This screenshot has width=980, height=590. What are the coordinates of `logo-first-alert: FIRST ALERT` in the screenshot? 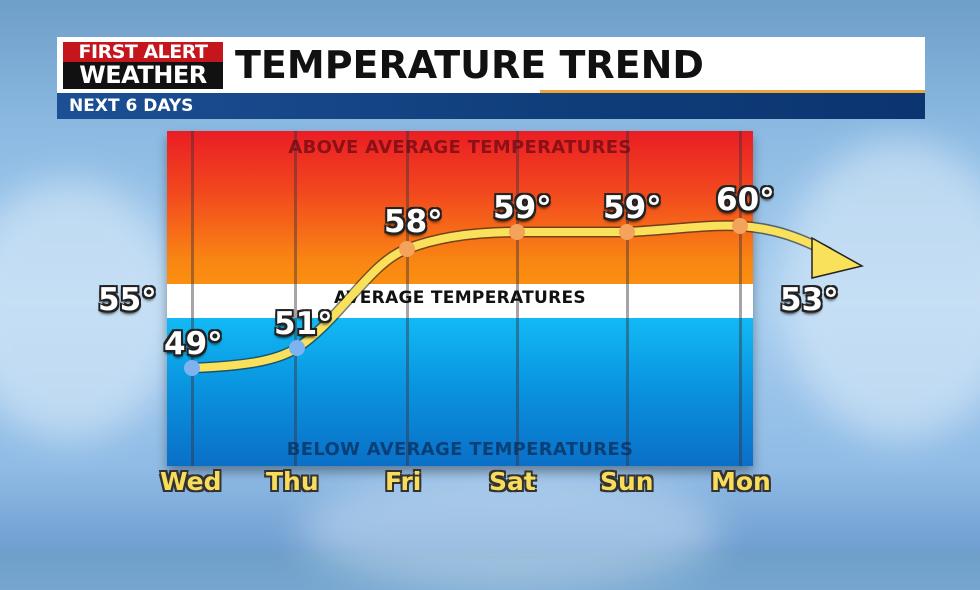 It's located at (143, 52).